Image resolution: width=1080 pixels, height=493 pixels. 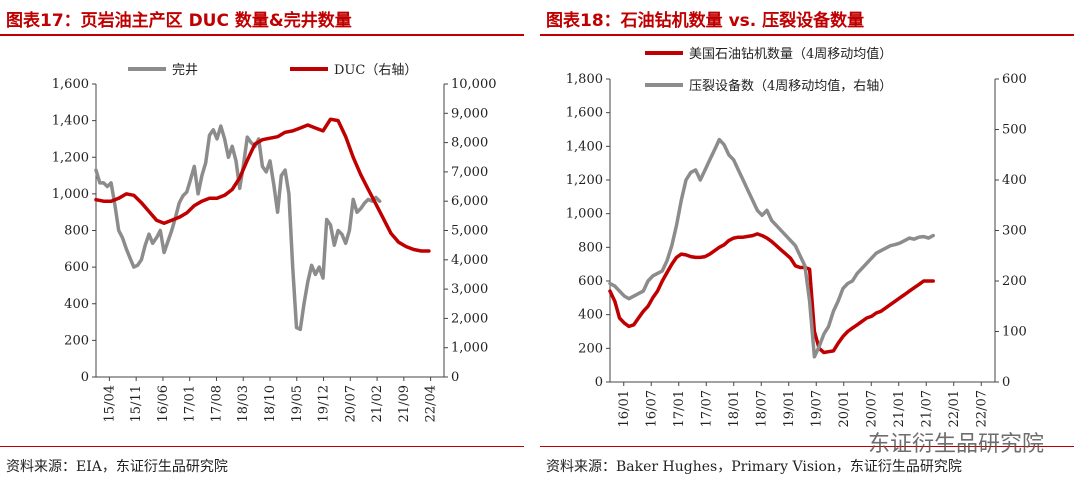 What do you see at coordinates (705, 21) in the screenshot?
I see `chart-title: 图表18：石油钻机数量 vs. 压裂设备数量` at bounding box center [705, 21].